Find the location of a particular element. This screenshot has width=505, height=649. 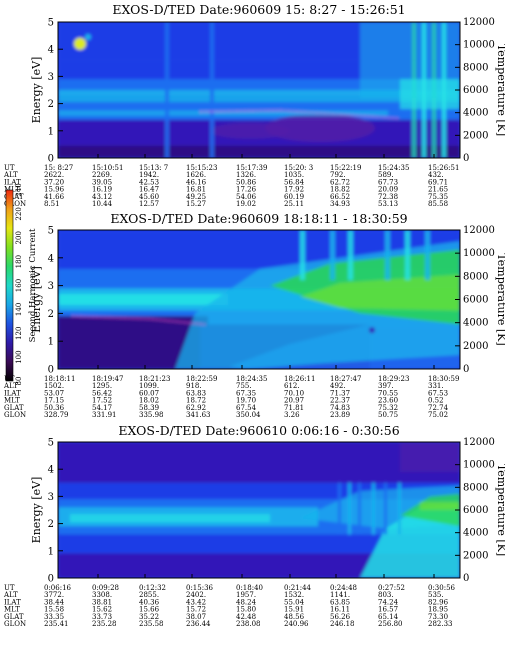

table-cell: 39.05 is located at coordinates (102, 182).